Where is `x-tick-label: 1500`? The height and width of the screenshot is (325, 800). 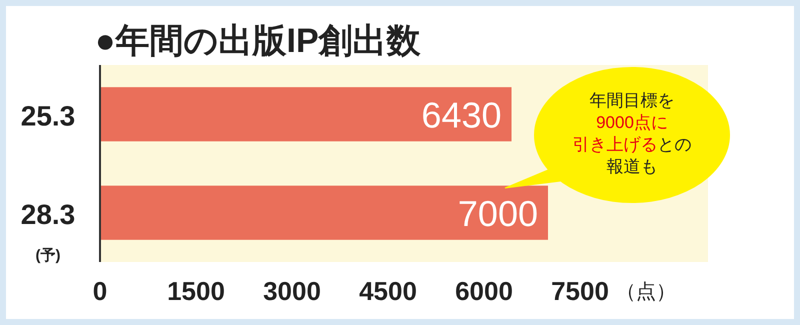 x-tick-label: 1500 is located at coordinates (196, 291).